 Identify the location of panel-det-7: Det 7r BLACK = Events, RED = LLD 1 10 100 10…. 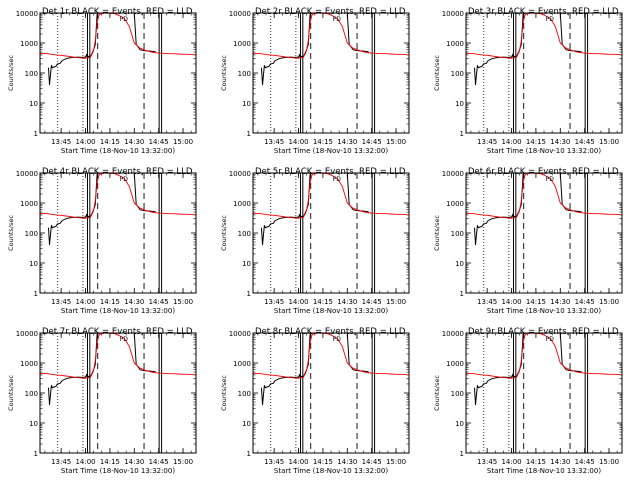
(102, 401).